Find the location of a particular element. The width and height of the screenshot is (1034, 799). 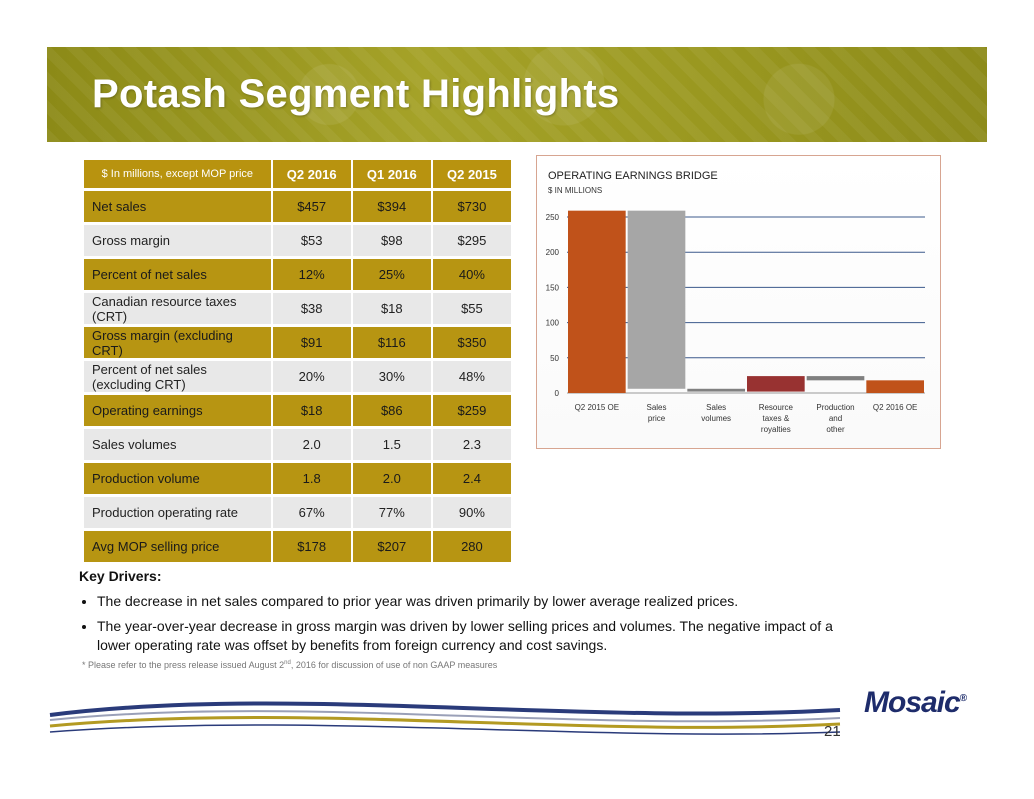

x-tick-label: volumes is located at coordinates (716, 418).